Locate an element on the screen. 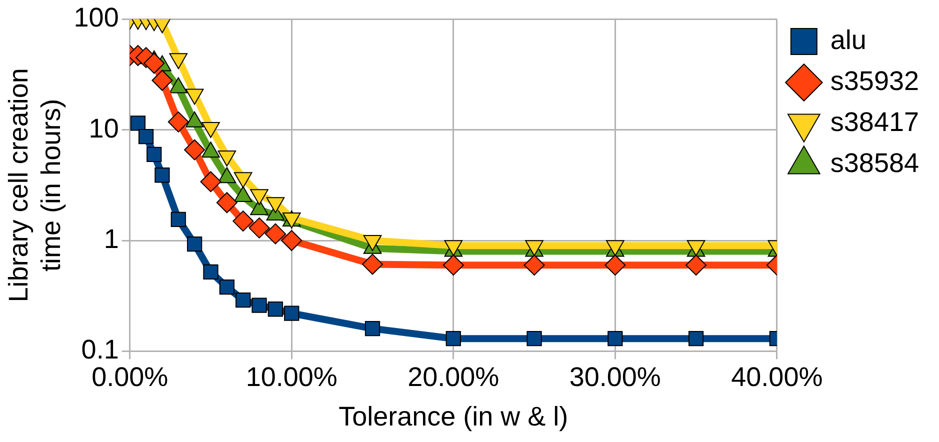  x-tick-label: 40.00% is located at coordinates (777, 377).